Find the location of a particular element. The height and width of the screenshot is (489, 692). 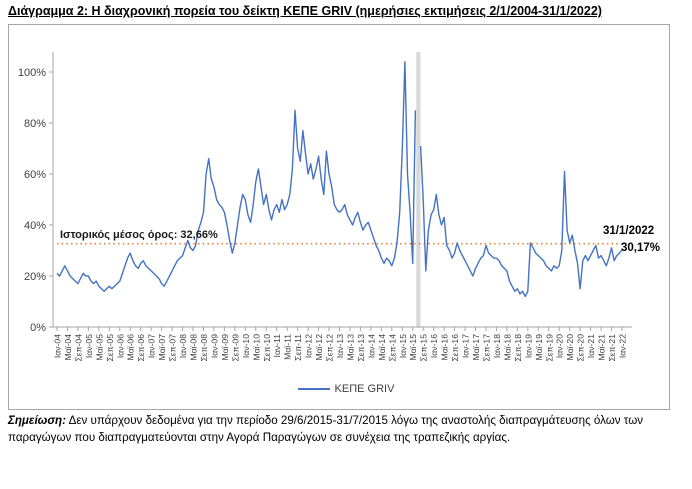

x-axis-tick-label: Ιαν-13 is located at coordinates (340, 346).